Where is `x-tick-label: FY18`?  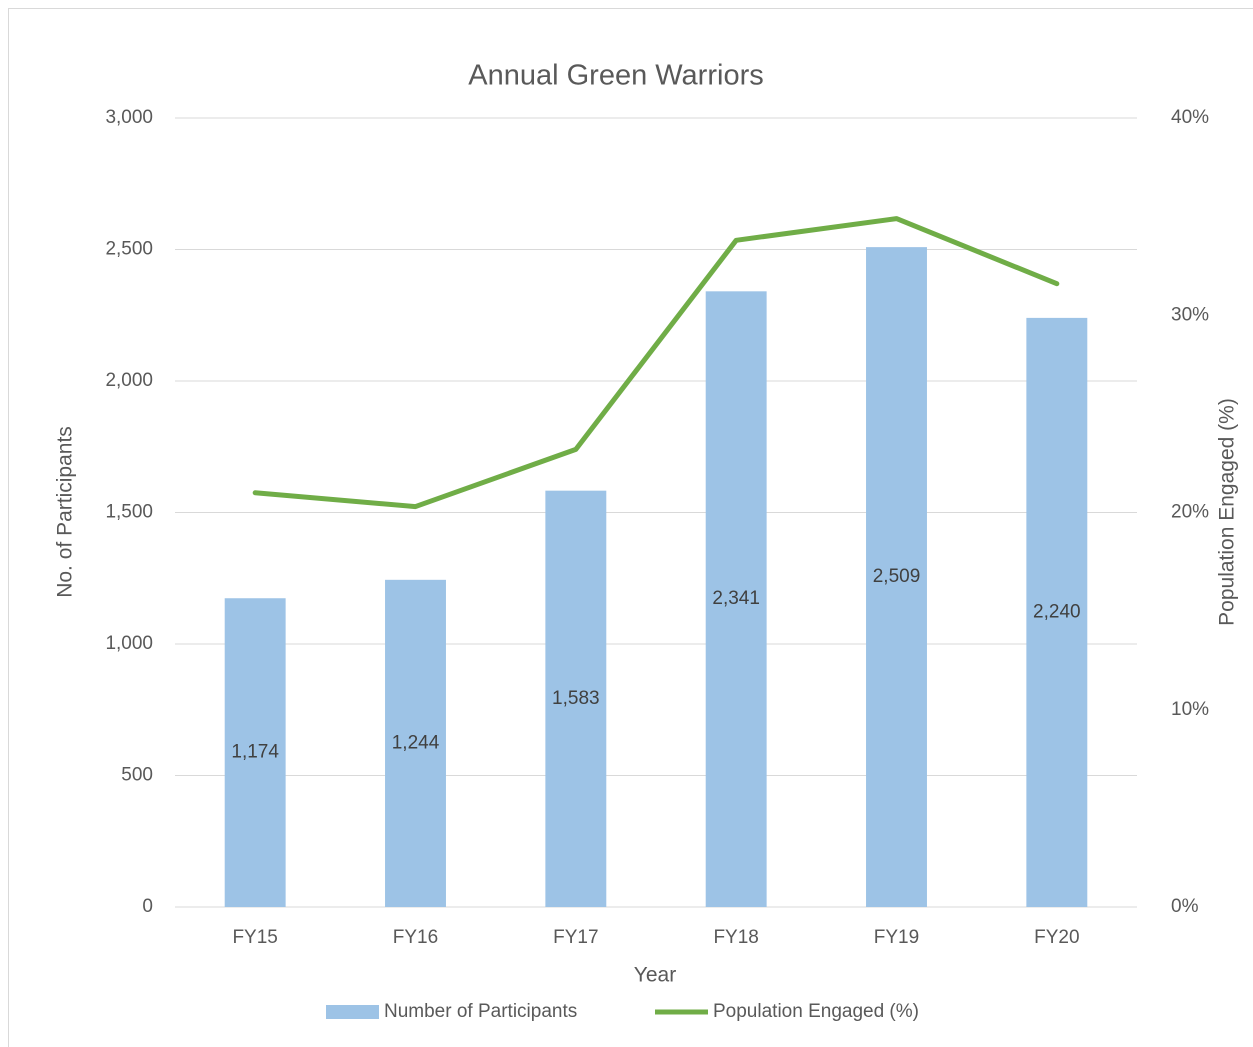
x-tick-label: FY18 is located at coordinates (735, 937).